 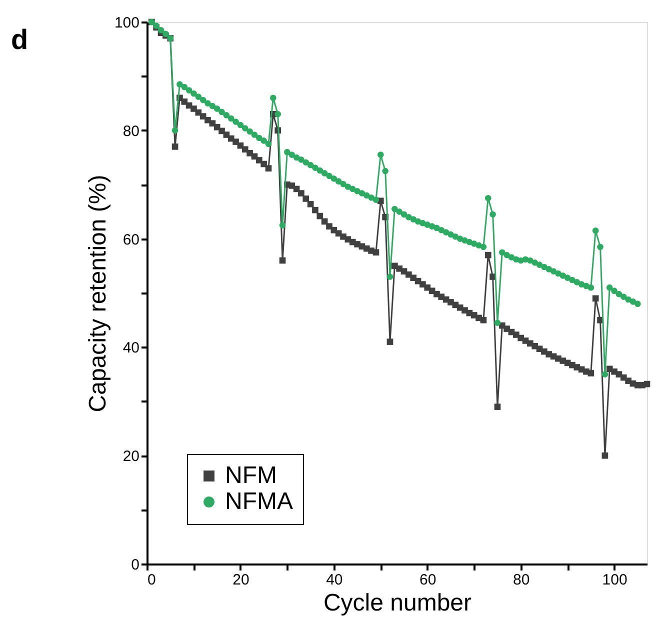 I want to click on y-tick-label: 20, so click(x=131, y=457).